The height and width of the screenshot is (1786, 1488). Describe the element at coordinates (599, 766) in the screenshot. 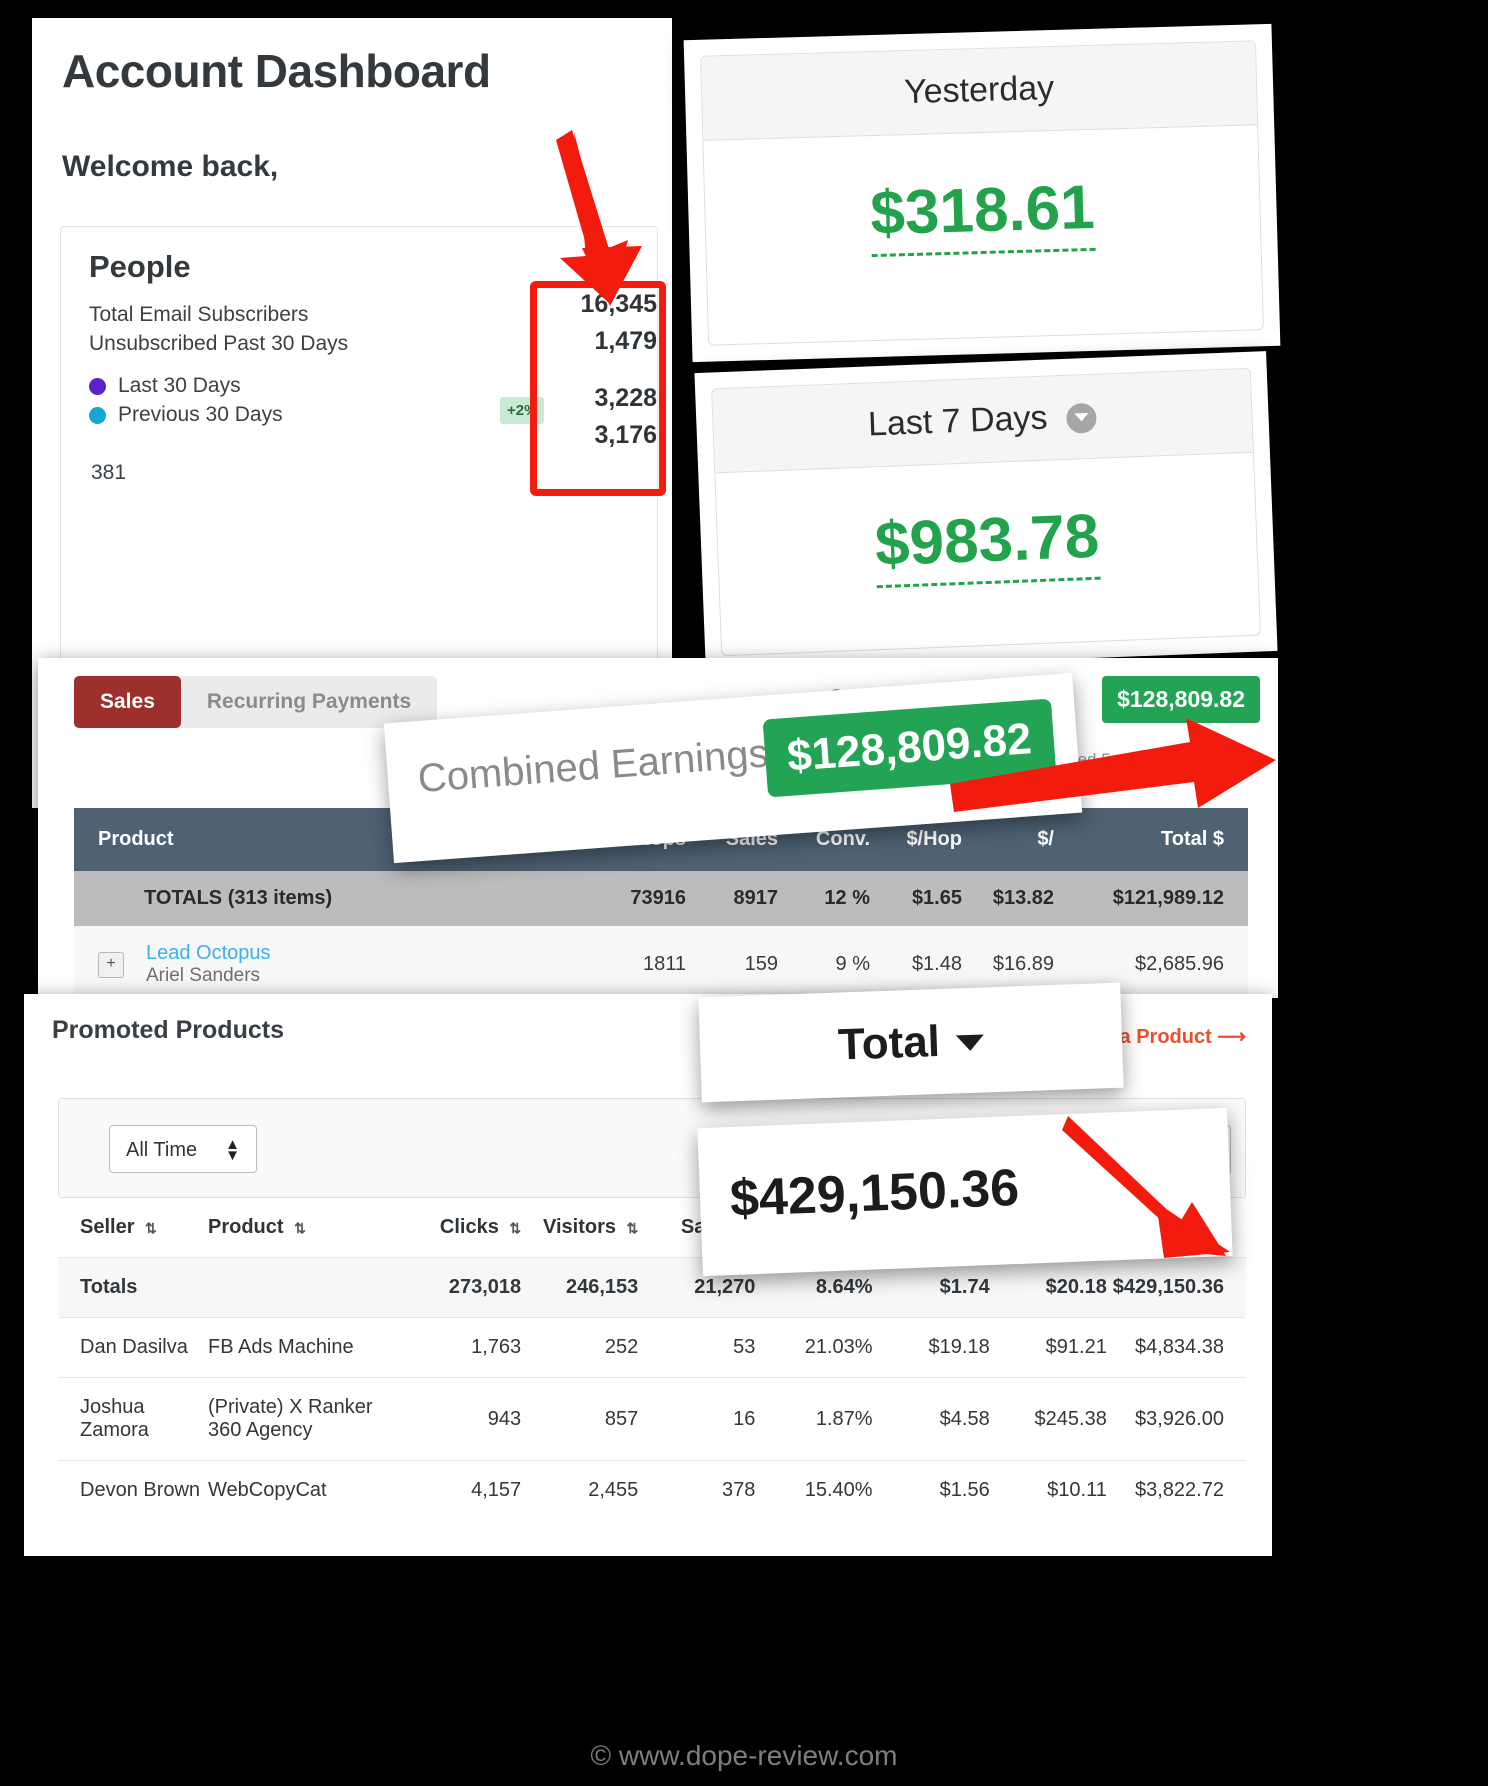

I see `callout-combined-label: Combined Earnings:` at that location.